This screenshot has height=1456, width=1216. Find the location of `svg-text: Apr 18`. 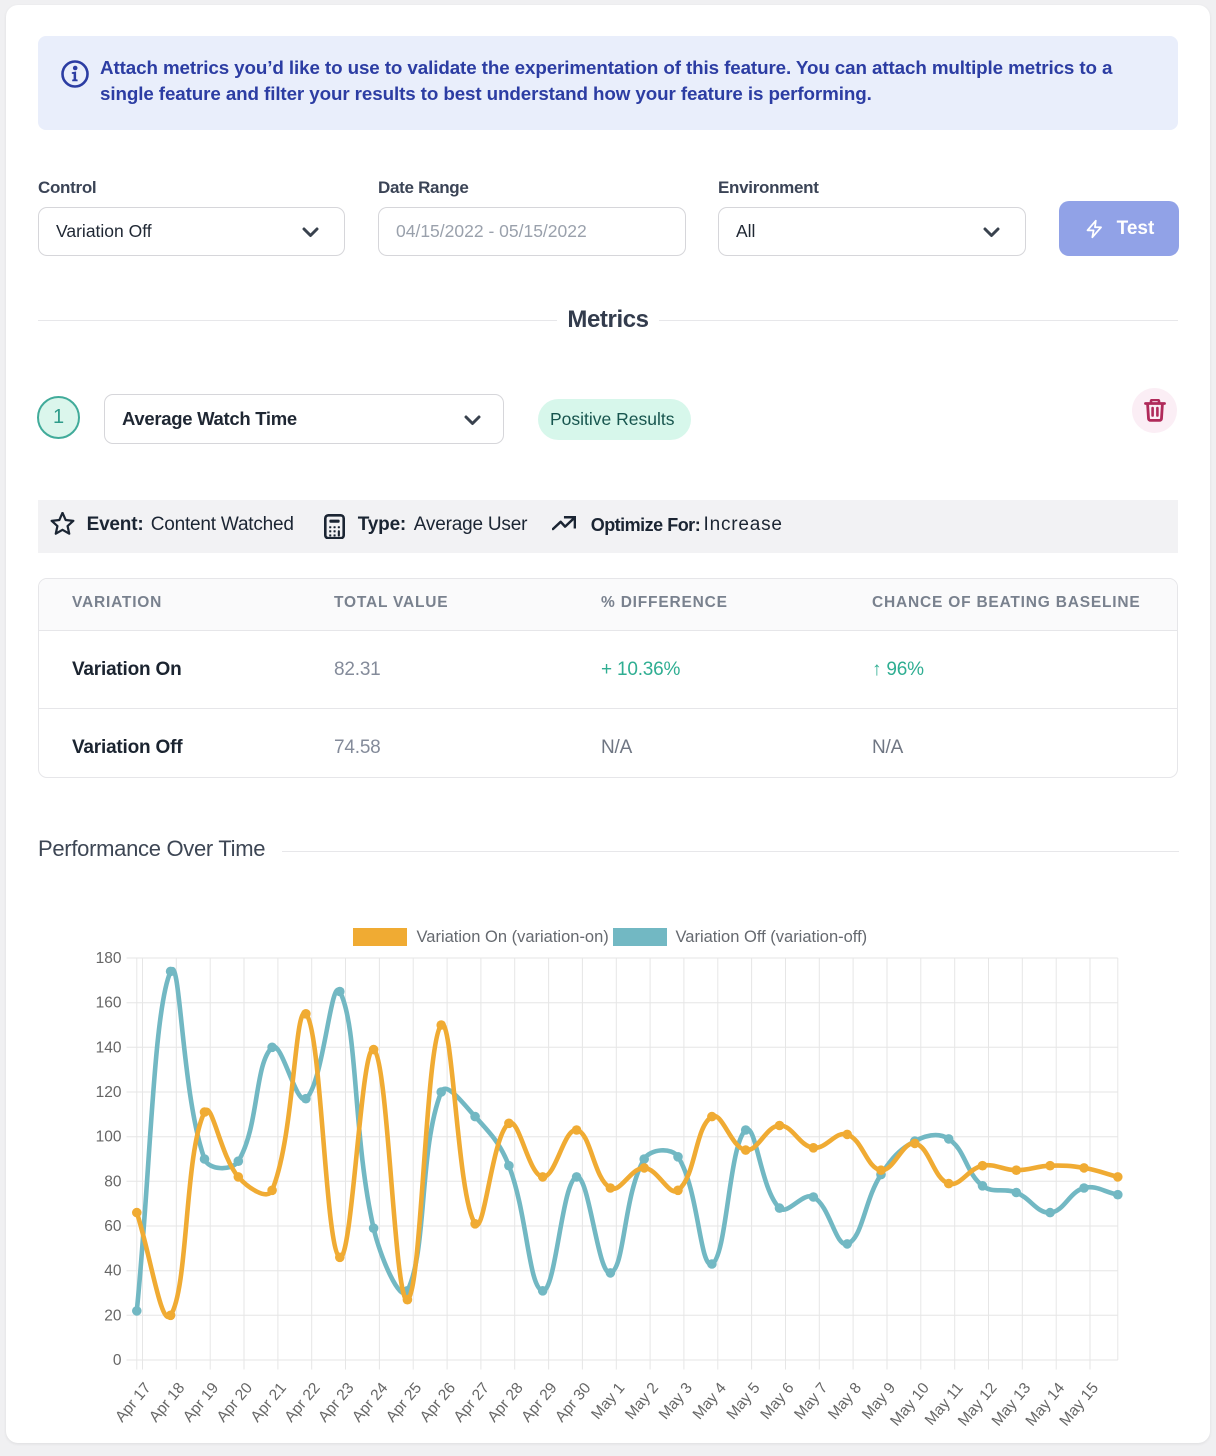

svg-text: Apr 18 is located at coordinates (167, 1403).